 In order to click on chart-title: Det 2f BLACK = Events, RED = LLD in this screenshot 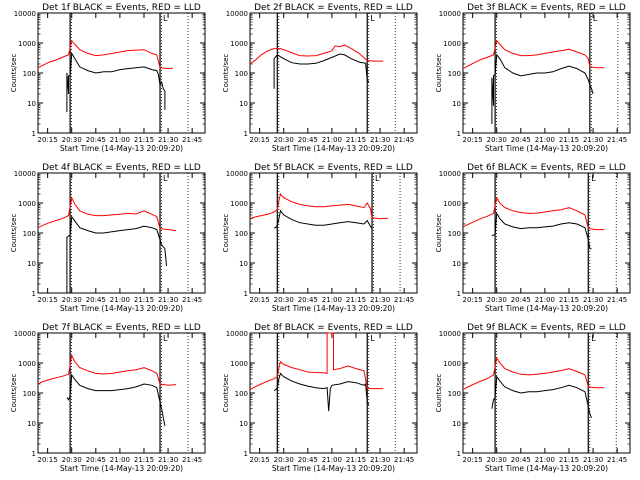, I will do `click(333, 8)`.